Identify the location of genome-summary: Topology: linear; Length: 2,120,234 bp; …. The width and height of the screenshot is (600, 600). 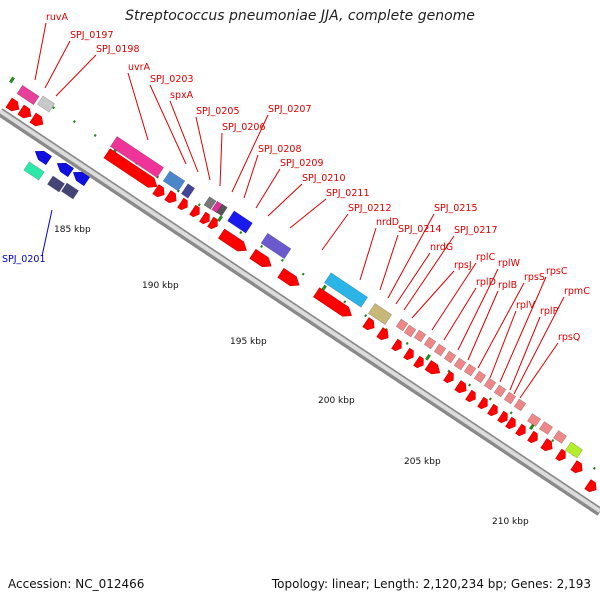
(431, 584).